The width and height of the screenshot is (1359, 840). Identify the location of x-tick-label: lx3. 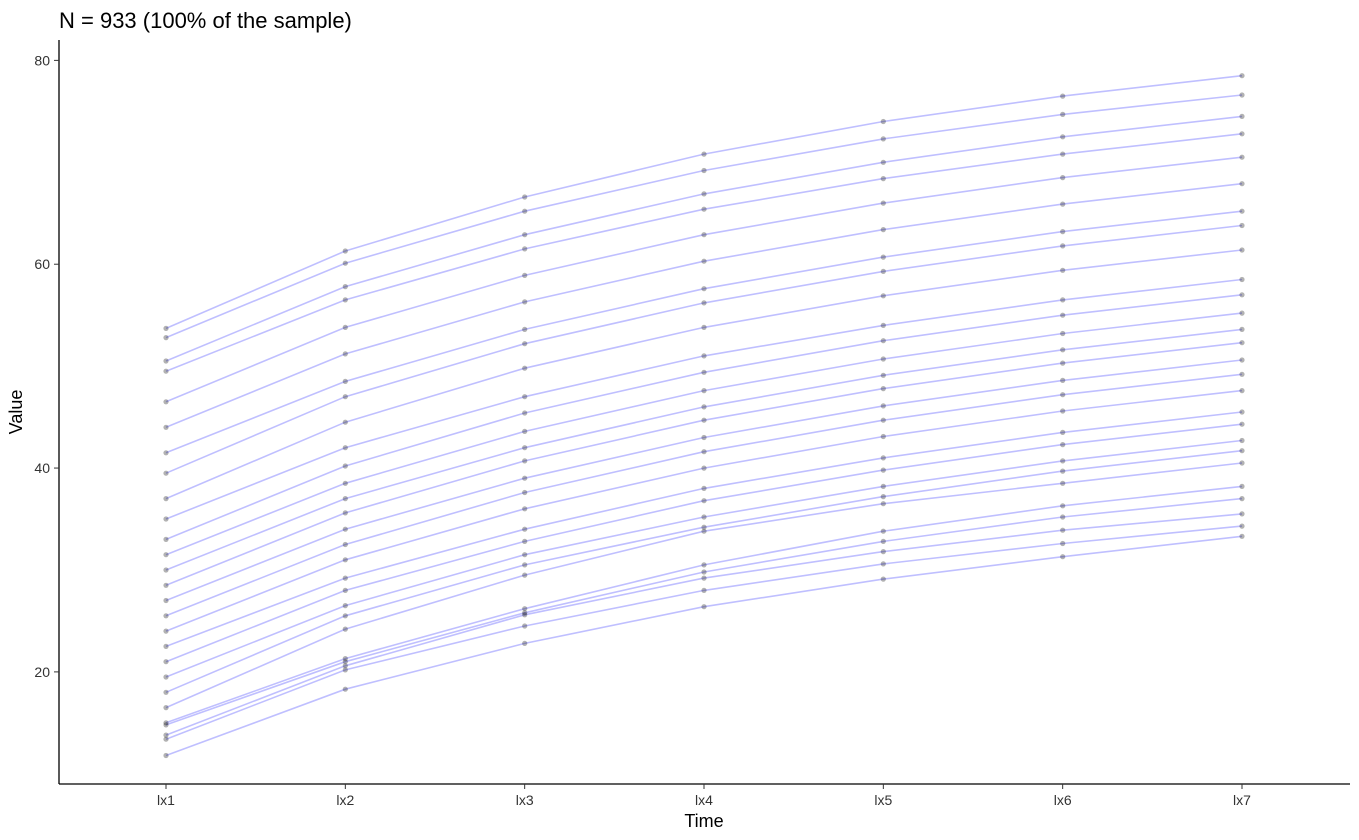
(525, 800).